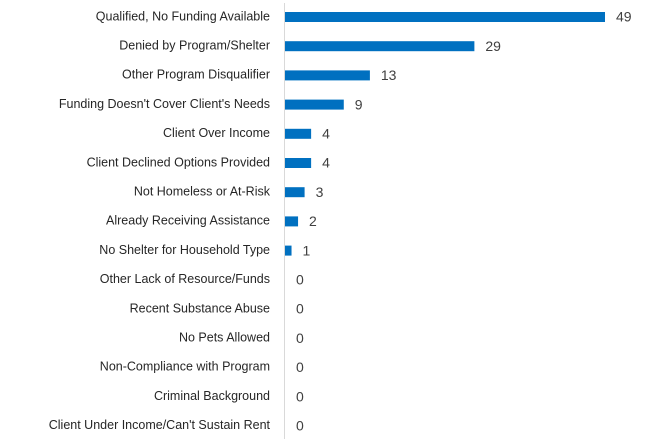 The width and height of the screenshot is (646, 439). What do you see at coordinates (160, 425) in the screenshot?
I see `category-label: Client Under Income/Can't Sustain Rent` at bounding box center [160, 425].